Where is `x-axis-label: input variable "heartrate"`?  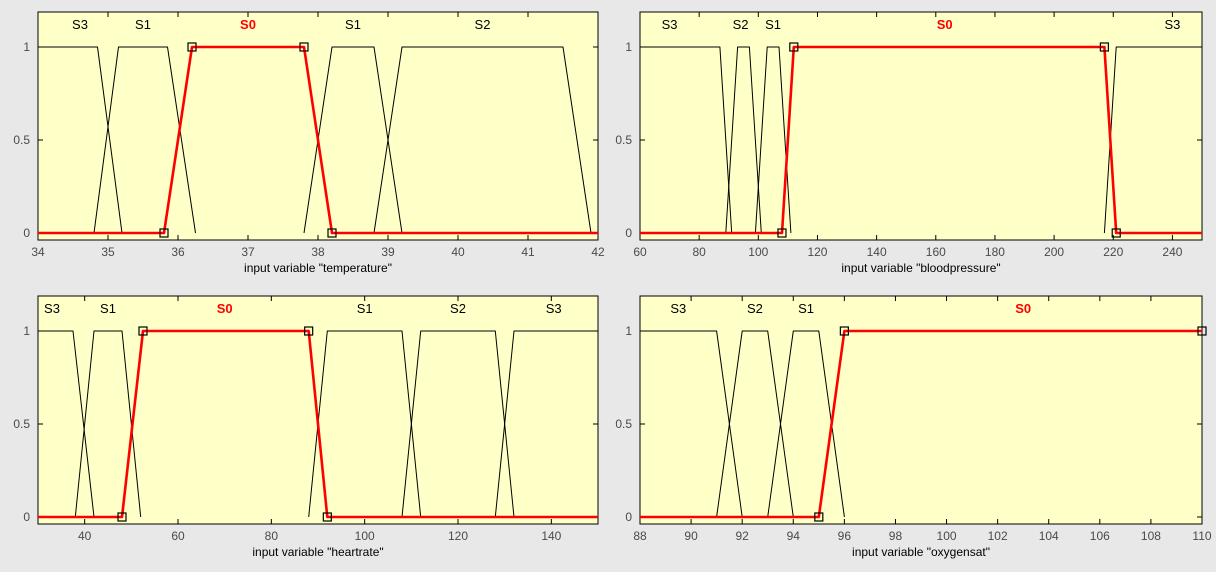 x-axis-label: input variable "heartrate" is located at coordinates (317, 552).